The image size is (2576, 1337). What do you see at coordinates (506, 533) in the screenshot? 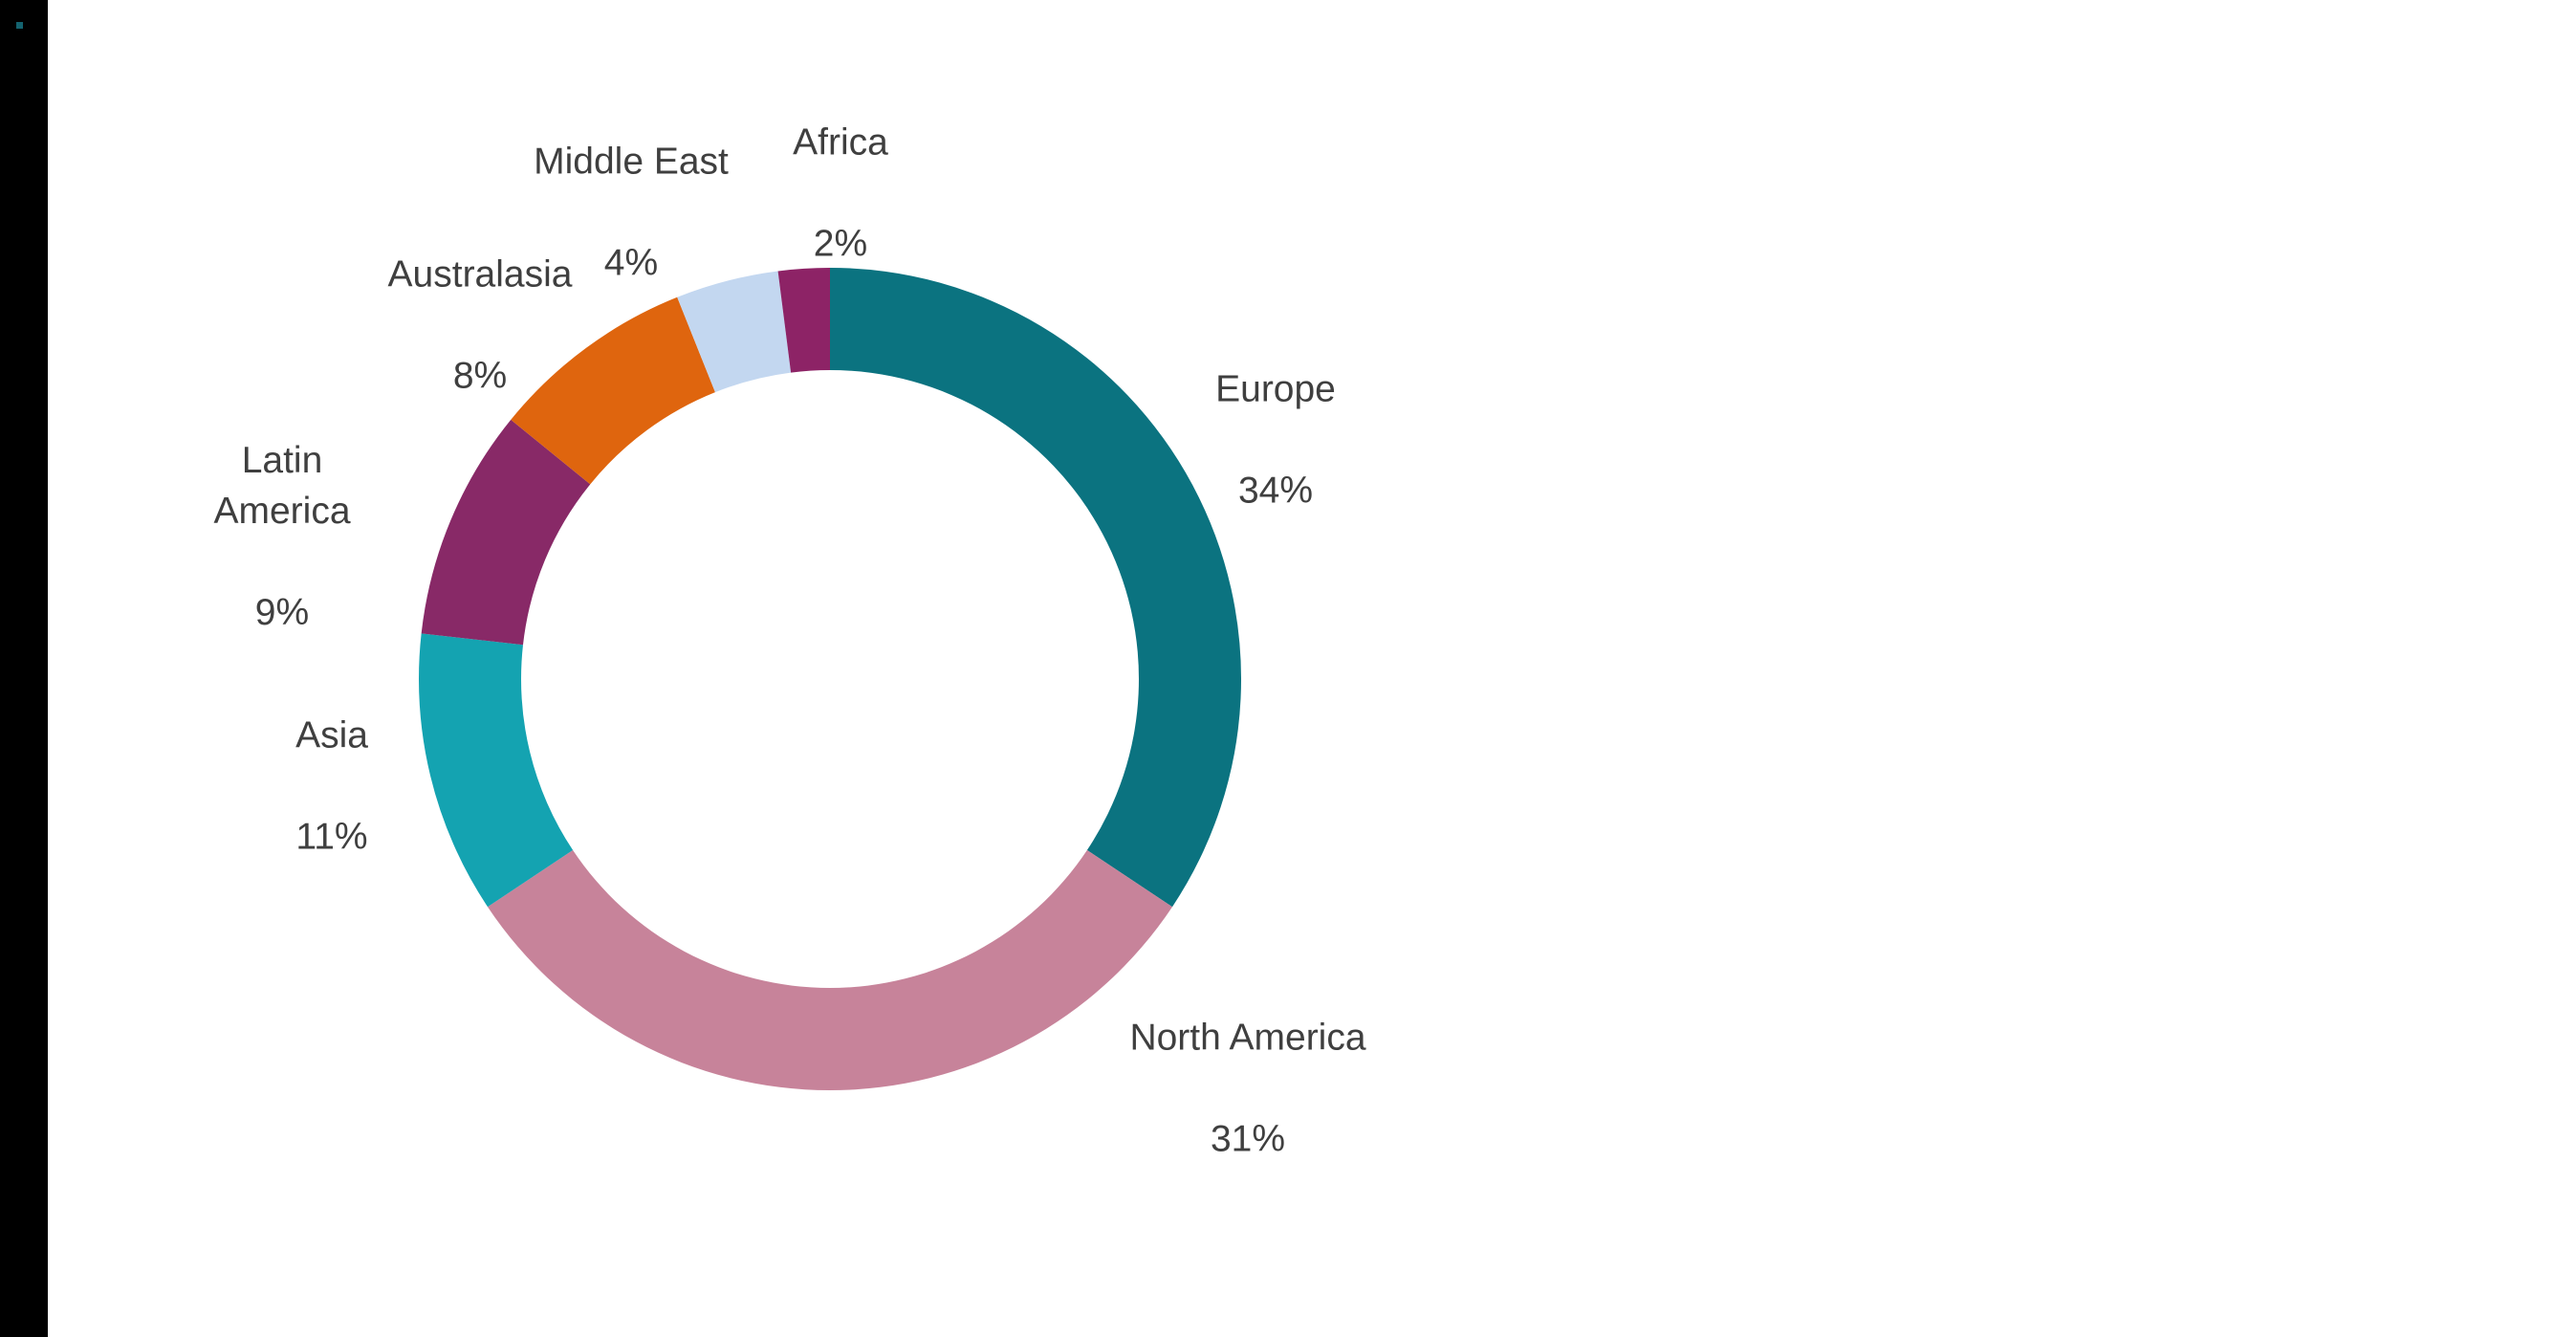
I see `donut-slice-latin-america` at bounding box center [506, 533].